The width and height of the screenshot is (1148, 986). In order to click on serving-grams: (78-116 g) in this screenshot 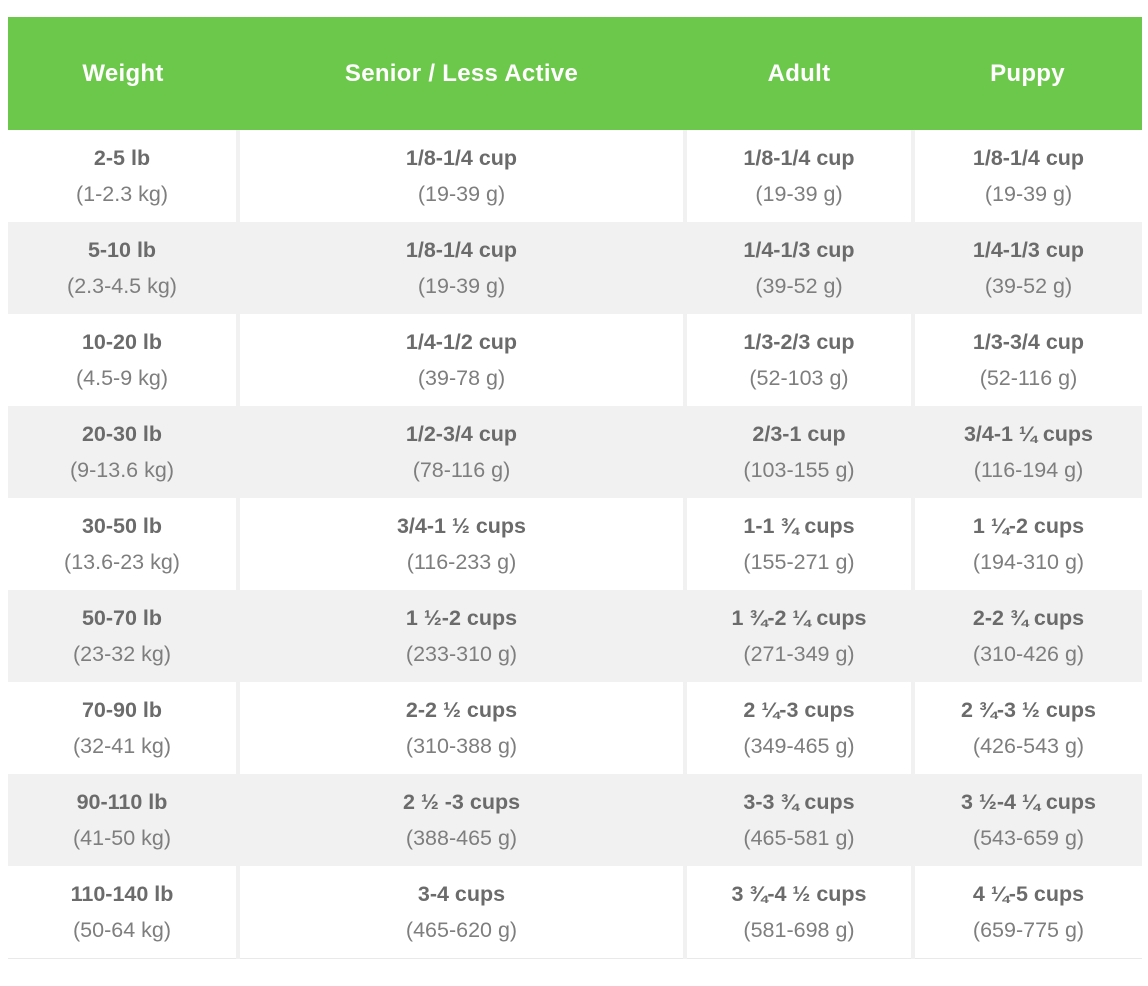, I will do `click(461, 470)`.